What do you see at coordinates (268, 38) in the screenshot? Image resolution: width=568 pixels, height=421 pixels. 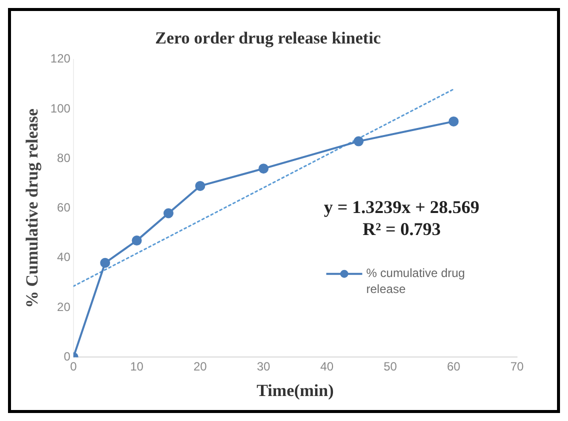 I see `chart-title: Zero order drug release kinetic` at bounding box center [268, 38].